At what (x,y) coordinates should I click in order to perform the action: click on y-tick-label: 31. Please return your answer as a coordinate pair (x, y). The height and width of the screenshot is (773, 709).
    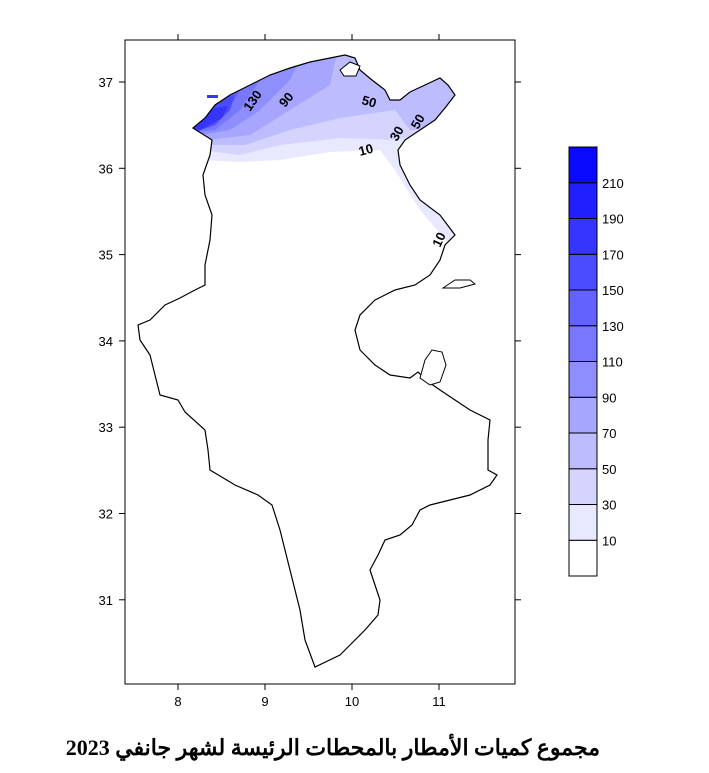
    Looking at the image, I should click on (106, 600).